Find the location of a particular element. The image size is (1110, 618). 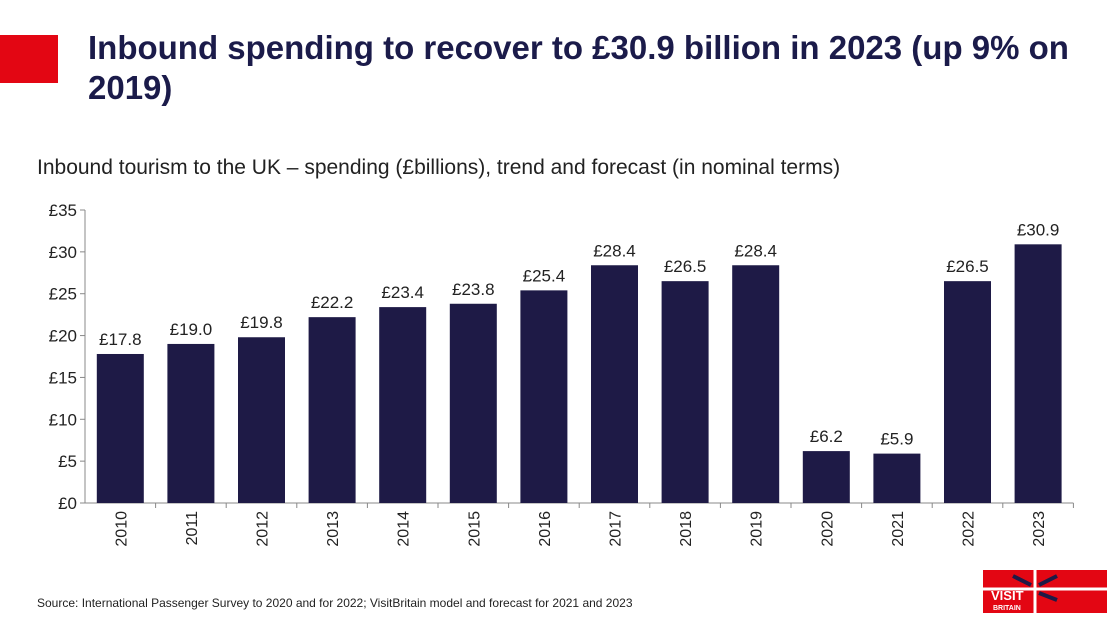

x-tick-label: 2017 is located at coordinates (616, 529).